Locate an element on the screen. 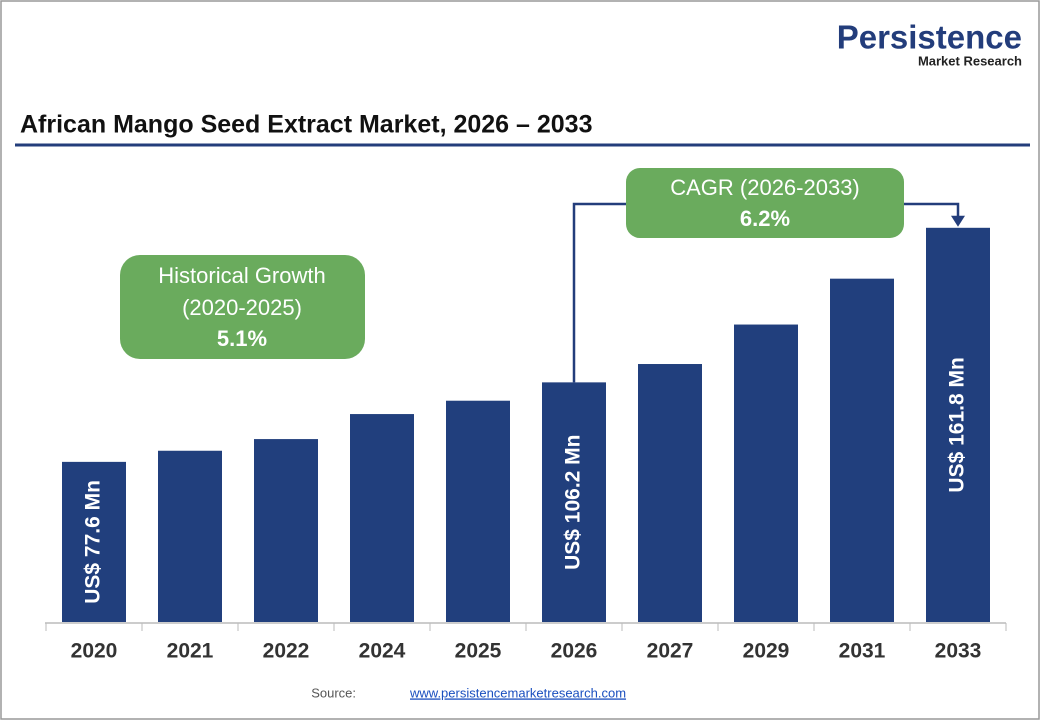 Image resolution: width=1040 pixels, height=720 pixels. x-tick-label: 2029 is located at coordinates (766, 651).